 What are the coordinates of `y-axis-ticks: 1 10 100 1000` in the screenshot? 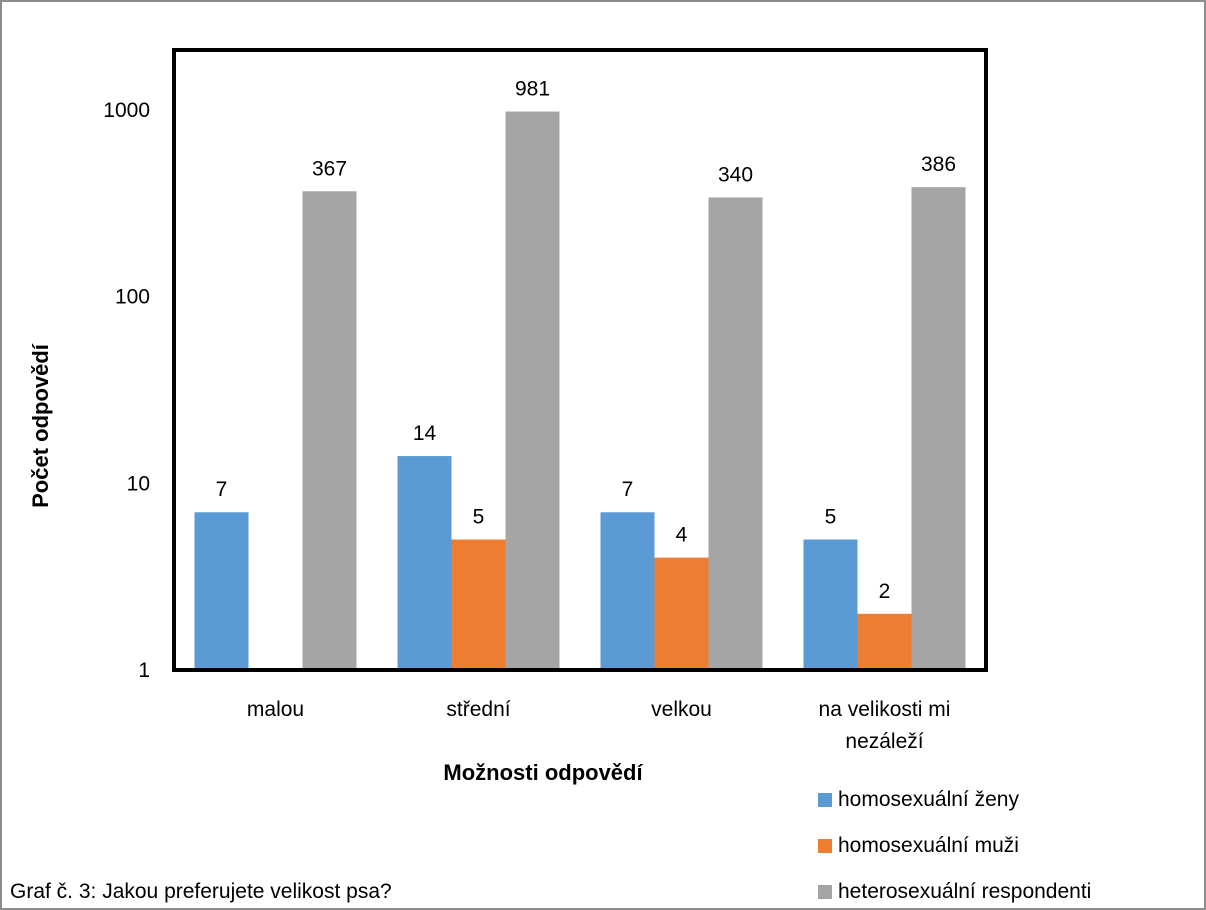 It's located at (126, 390).